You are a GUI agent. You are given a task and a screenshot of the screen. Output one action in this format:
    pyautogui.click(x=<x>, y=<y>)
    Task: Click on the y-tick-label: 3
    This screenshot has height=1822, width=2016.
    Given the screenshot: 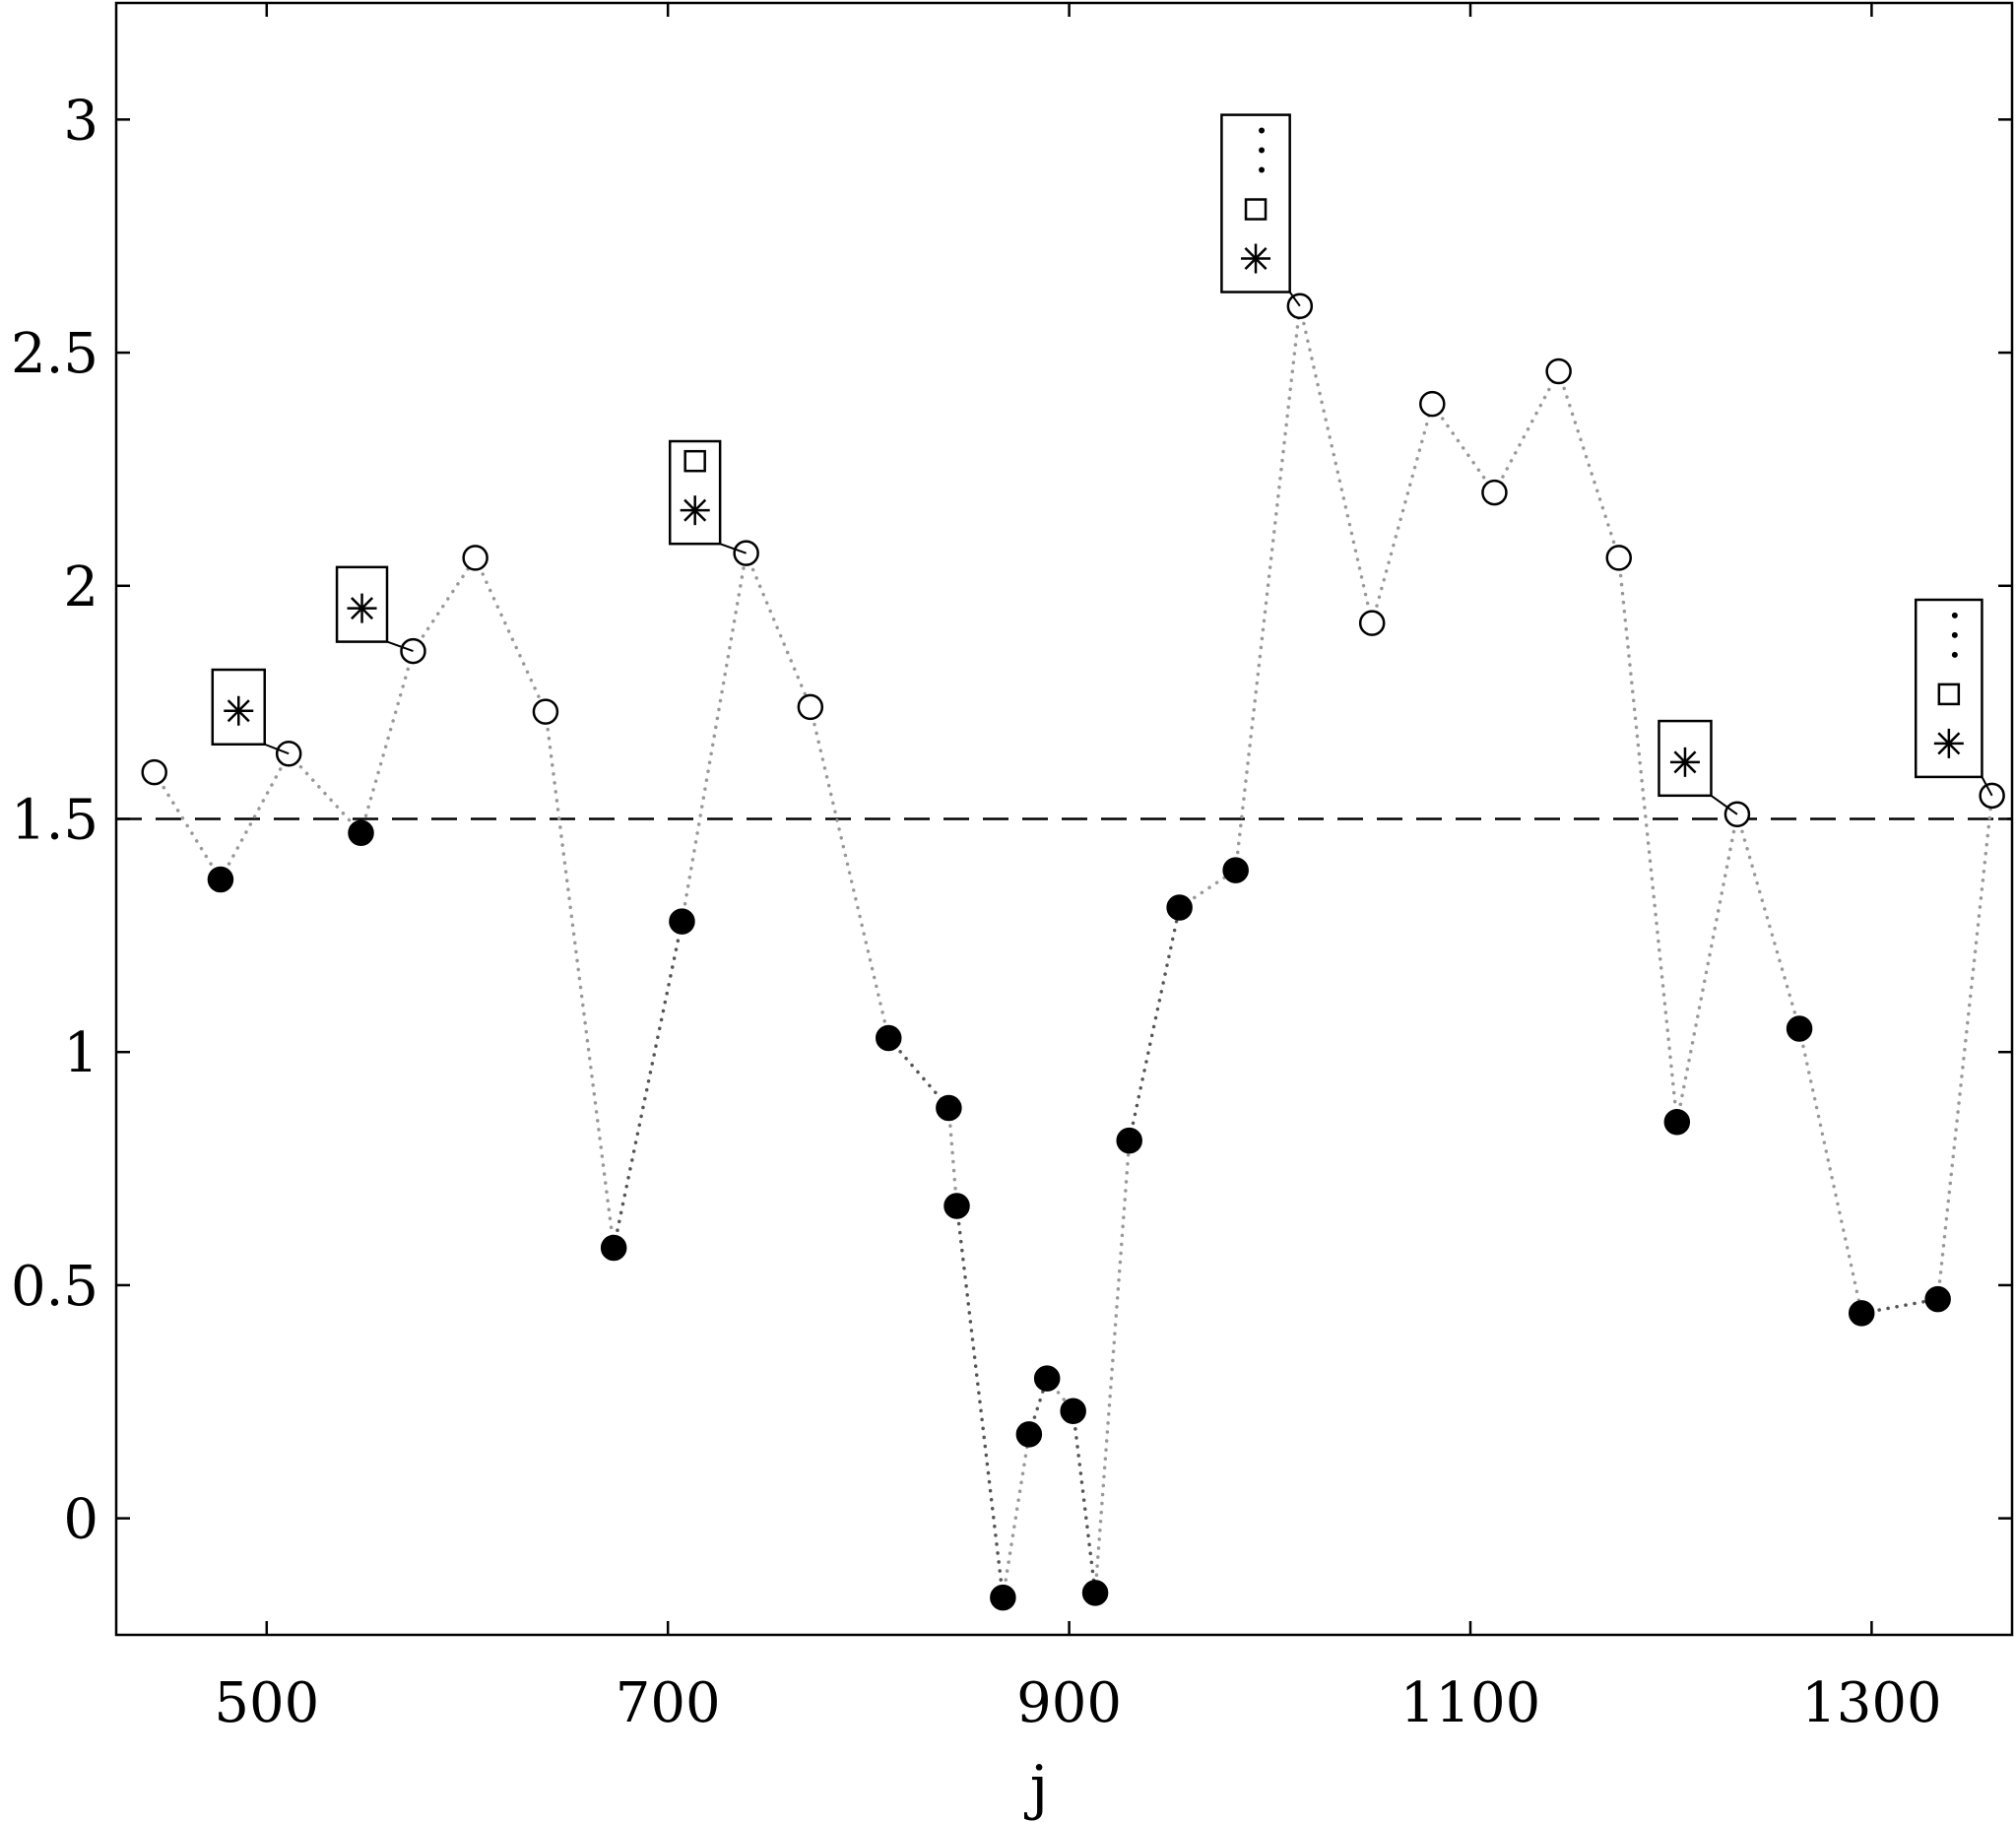 What is the action you would take?
    pyautogui.click(x=80, y=121)
    